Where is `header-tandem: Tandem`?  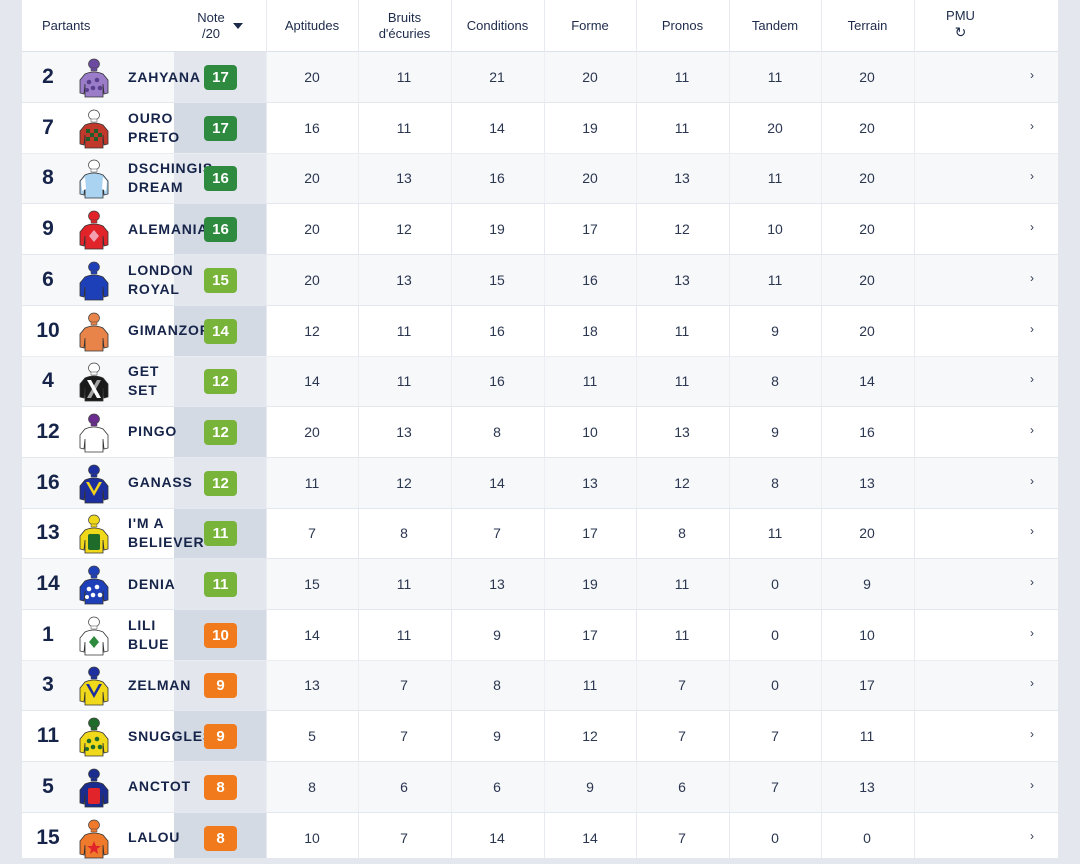
header-tandem: Tandem is located at coordinates (775, 25).